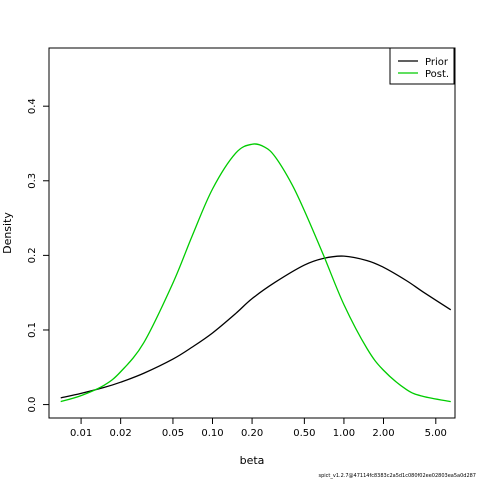 This screenshot has height=480, width=480. What do you see at coordinates (344, 433) in the screenshot?
I see `x-tick-label: 1.00` at bounding box center [344, 433].